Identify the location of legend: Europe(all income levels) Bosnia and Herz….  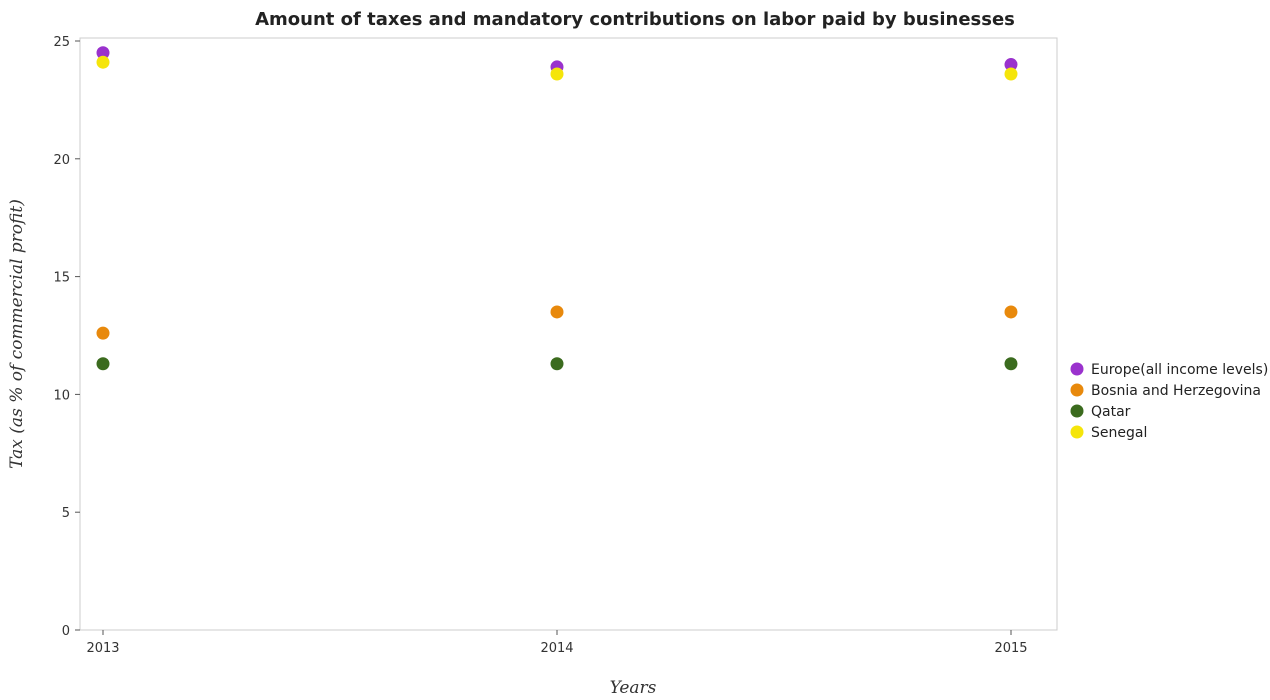
(1169, 401).